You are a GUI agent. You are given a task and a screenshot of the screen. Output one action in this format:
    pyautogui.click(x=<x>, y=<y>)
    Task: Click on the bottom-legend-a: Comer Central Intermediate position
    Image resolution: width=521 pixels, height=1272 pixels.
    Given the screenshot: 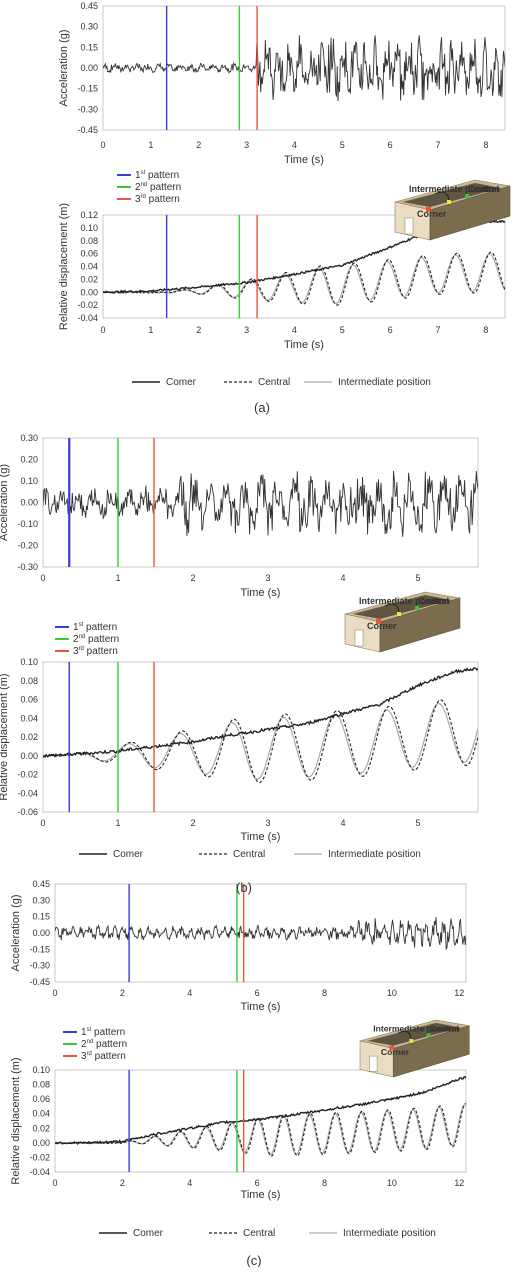 What is the action you would take?
    pyautogui.click(x=281, y=382)
    